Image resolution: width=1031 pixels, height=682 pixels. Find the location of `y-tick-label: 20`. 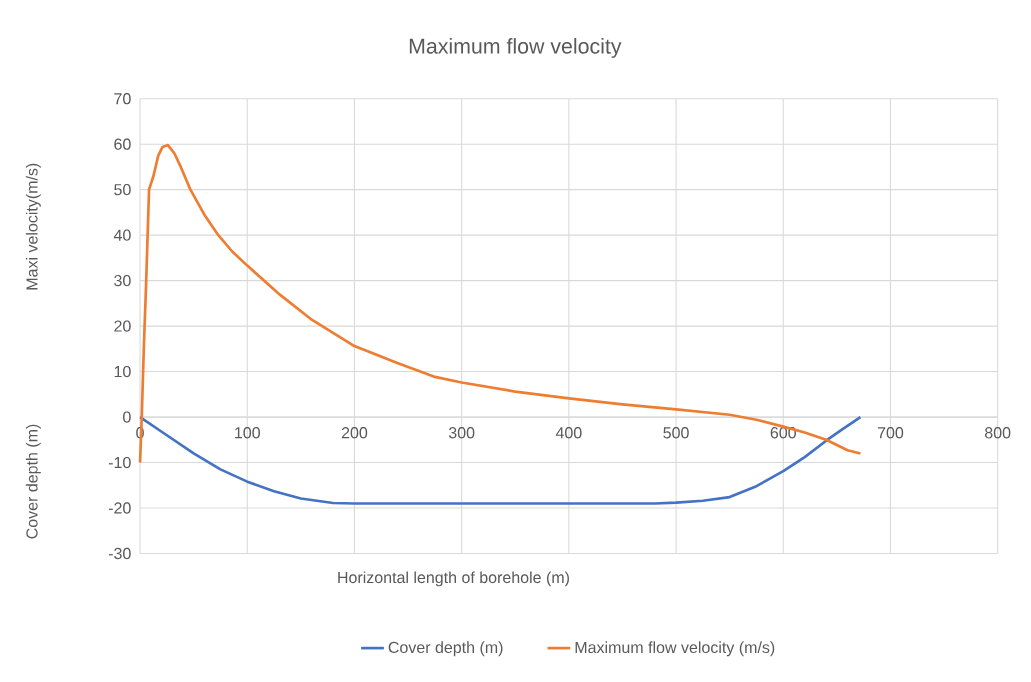

y-tick-label: 20 is located at coordinates (122, 326).